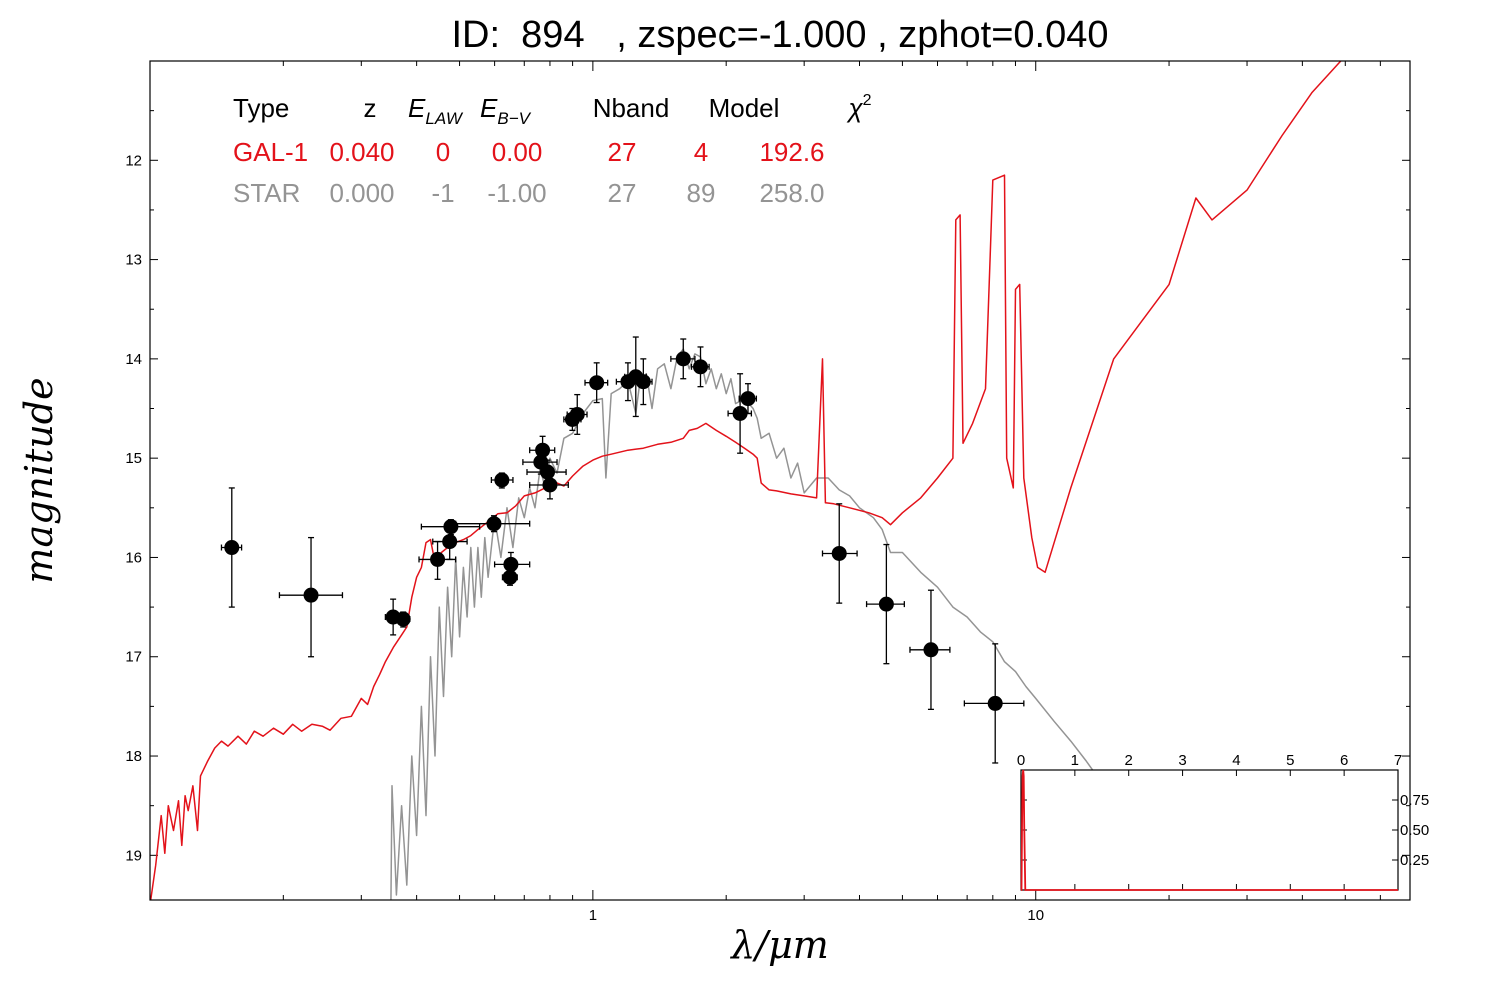 Image resolution: width=1500 pixels, height=1000 pixels. I want to click on legend-cell-model: 89, so click(701, 193).